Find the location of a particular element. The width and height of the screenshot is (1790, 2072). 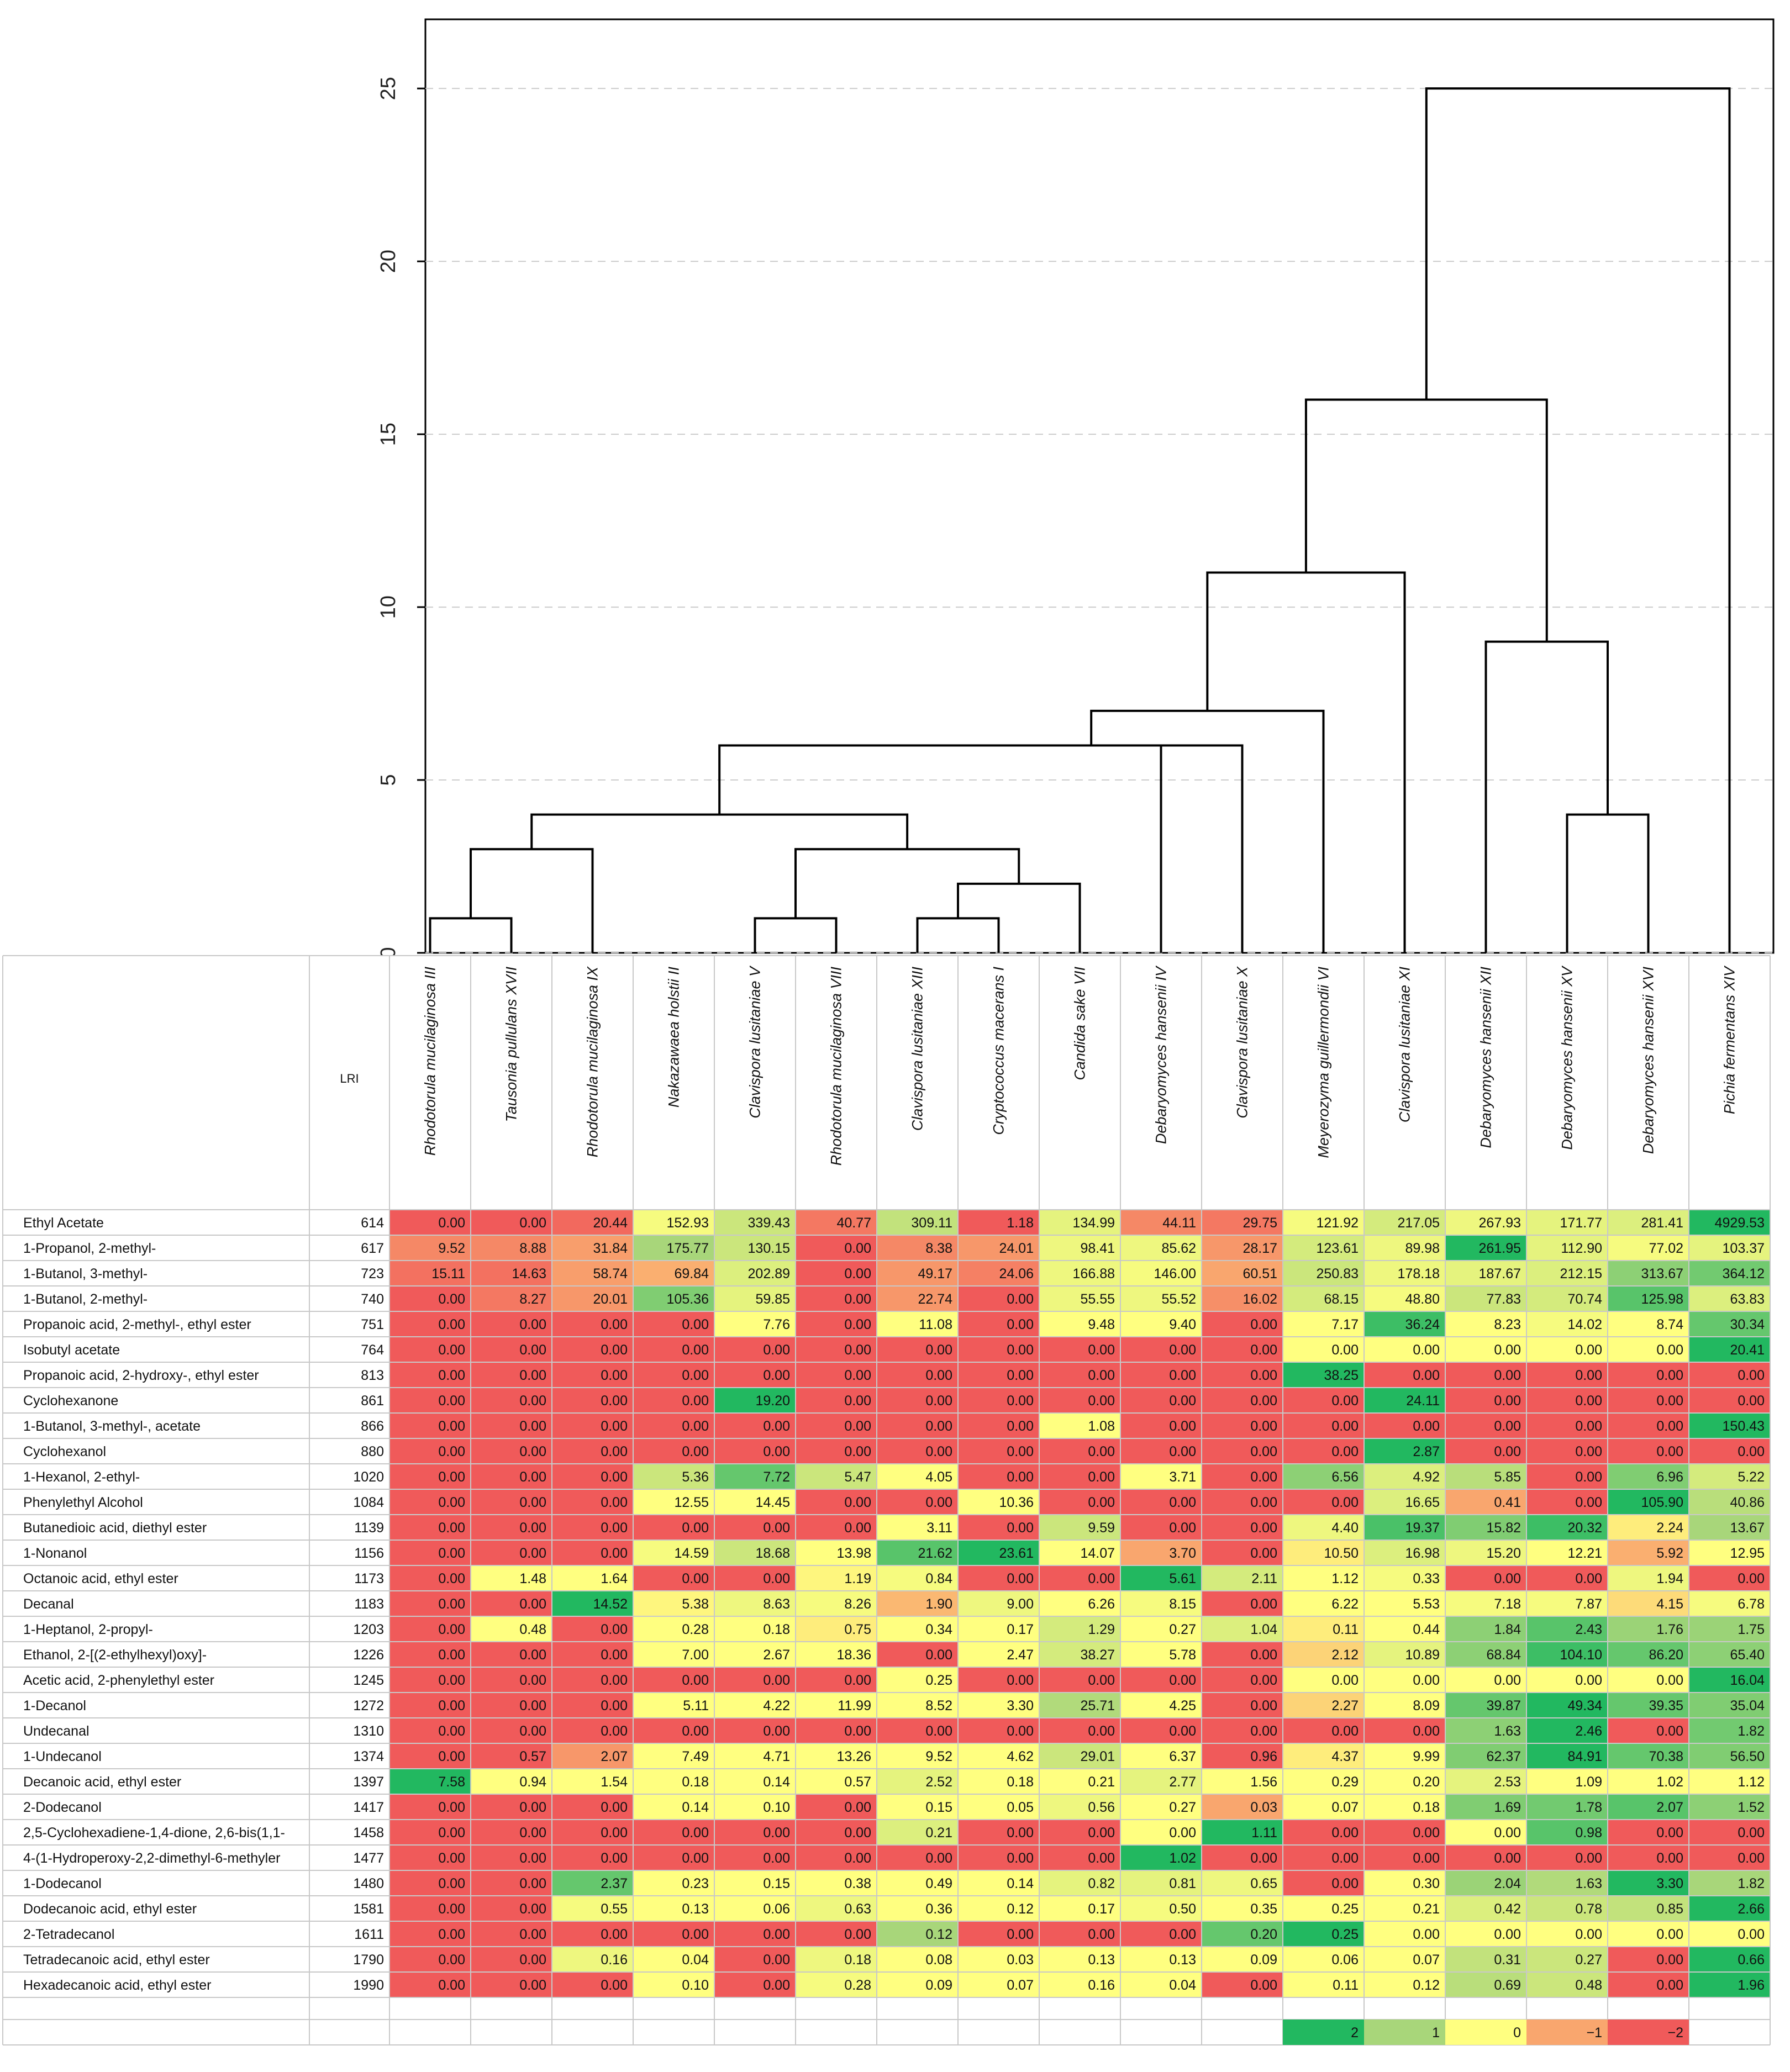

cell-value: 0.44 is located at coordinates (1426, 1629).